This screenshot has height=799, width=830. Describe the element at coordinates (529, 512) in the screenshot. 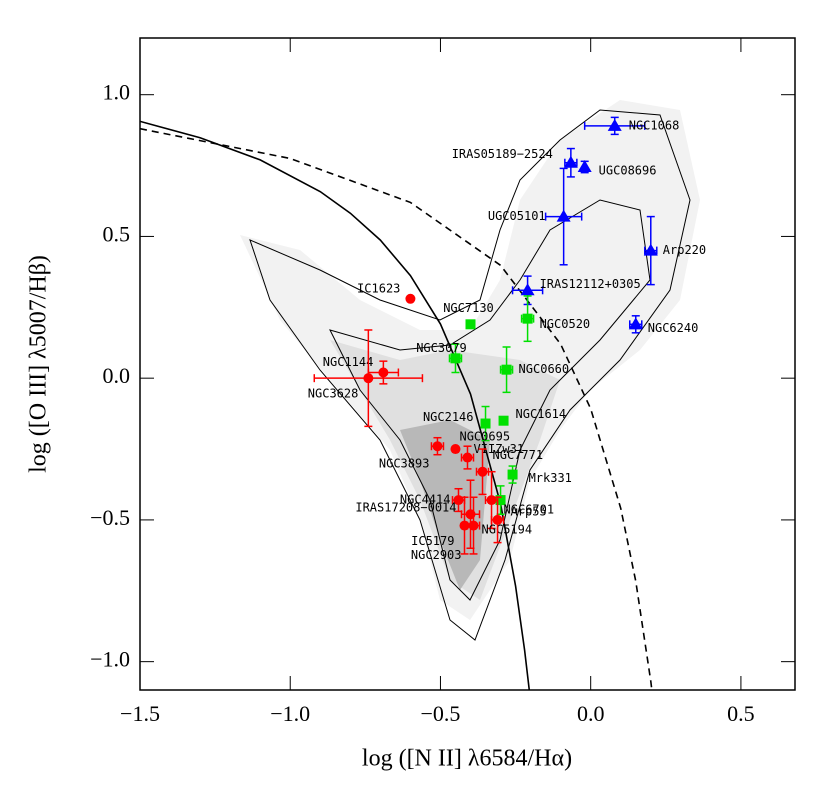

I see `point-label: Arp55` at that location.